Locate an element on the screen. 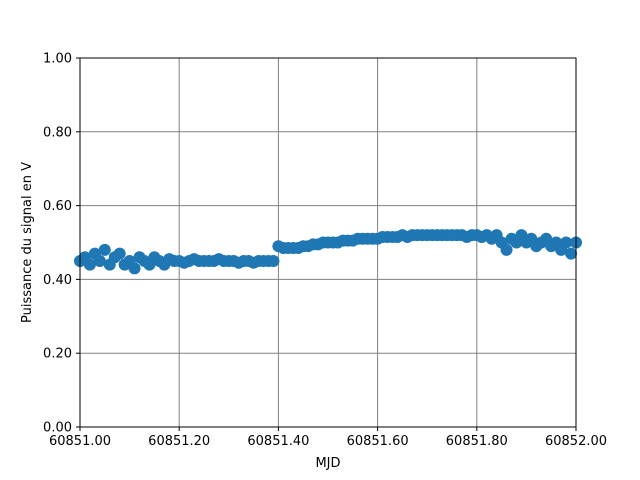 The image size is (640, 480). x-axis-label: MJD is located at coordinates (327, 463).